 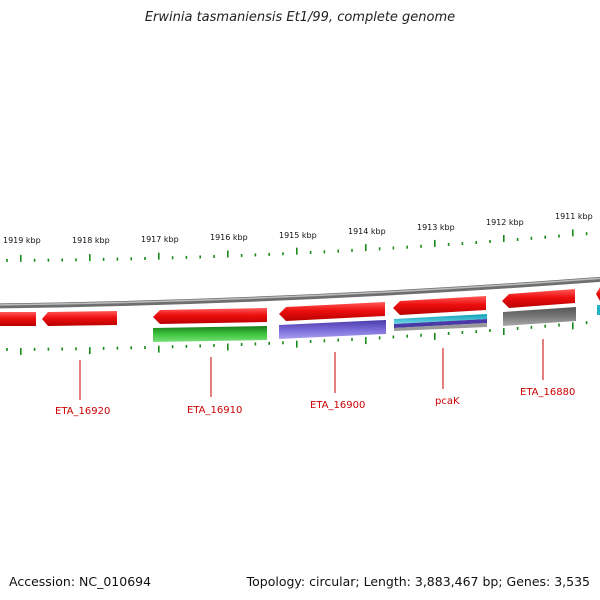 I want to click on scale-label: 1918 kbp, so click(x=91, y=240).